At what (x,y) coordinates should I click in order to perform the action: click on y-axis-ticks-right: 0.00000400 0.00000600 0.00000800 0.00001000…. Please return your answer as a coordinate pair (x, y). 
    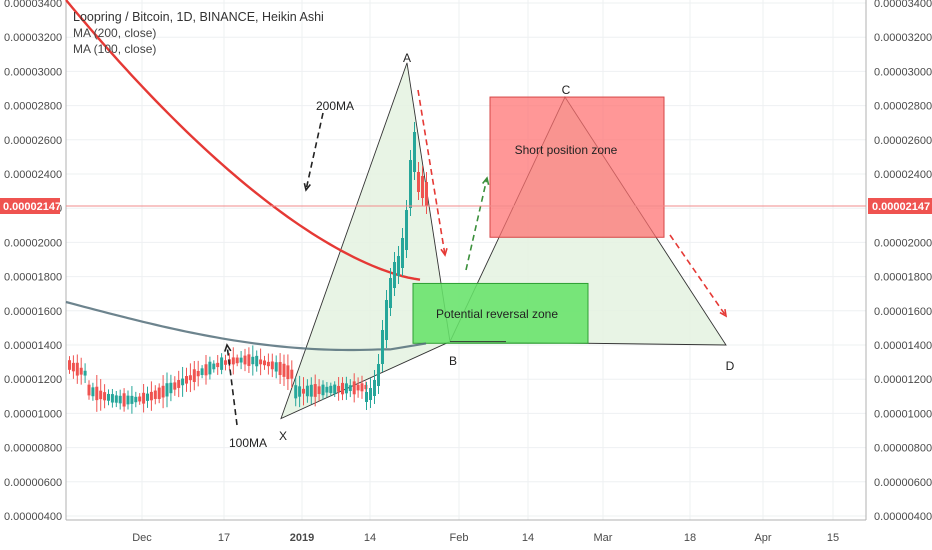
    Looking at the image, I should click on (903, 261).